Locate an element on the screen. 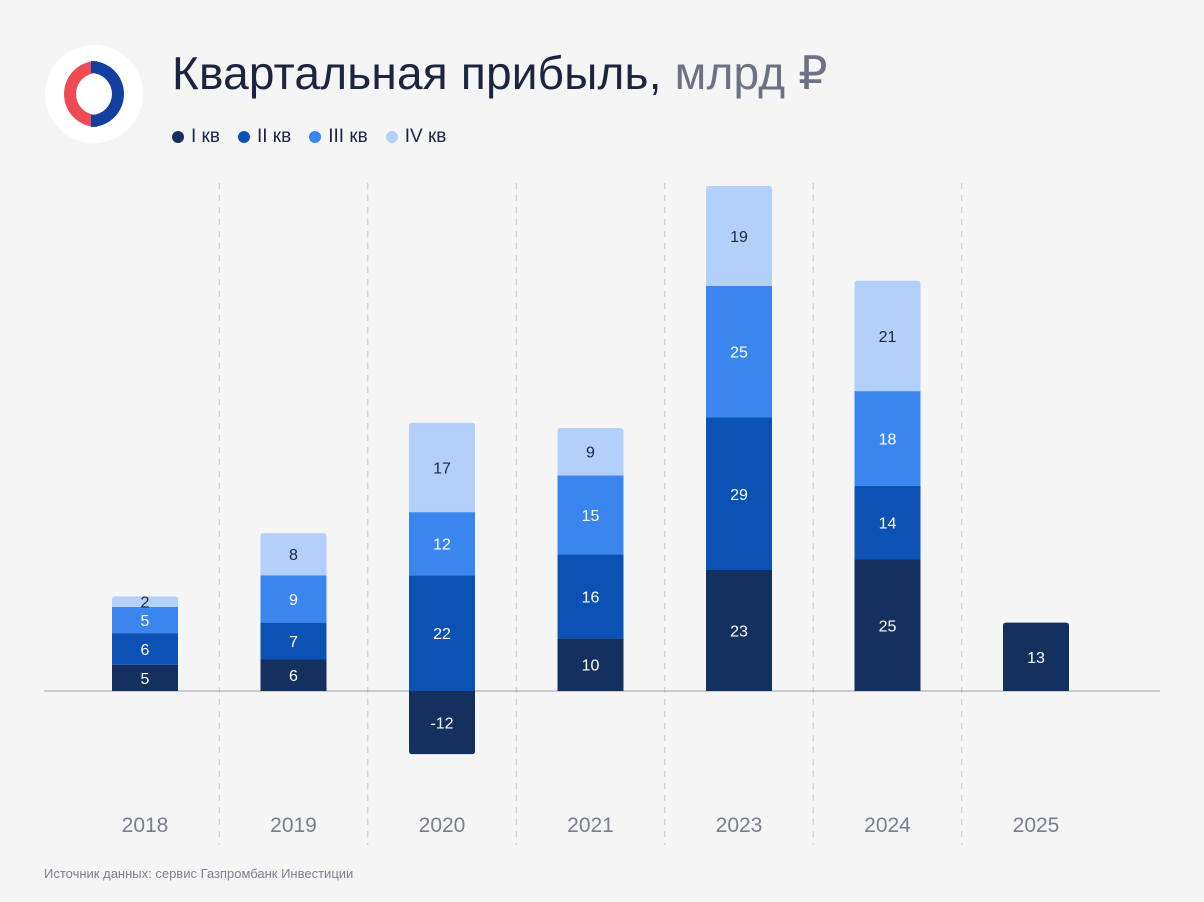 The image size is (1204, 902). data-label: -12 is located at coordinates (441, 724).